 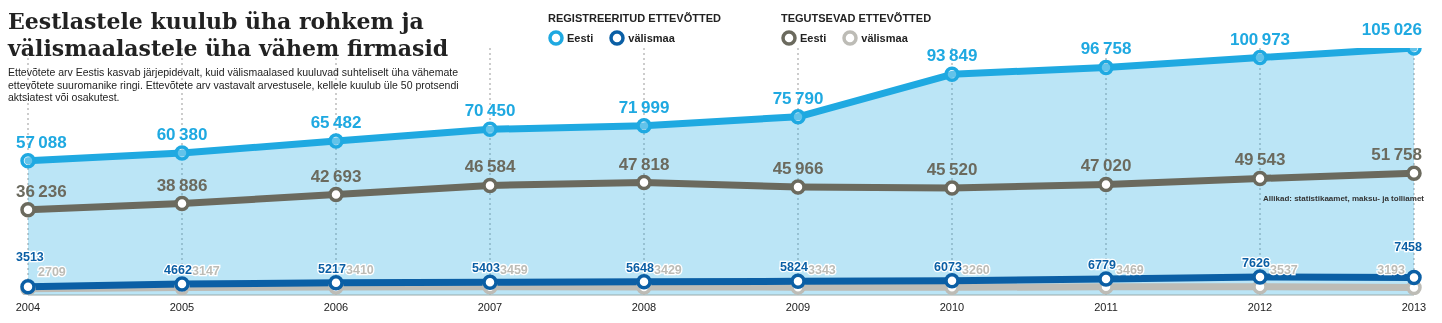 What do you see at coordinates (28, 306) in the screenshot?
I see `x-tick-label: 2004` at bounding box center [28, 306].